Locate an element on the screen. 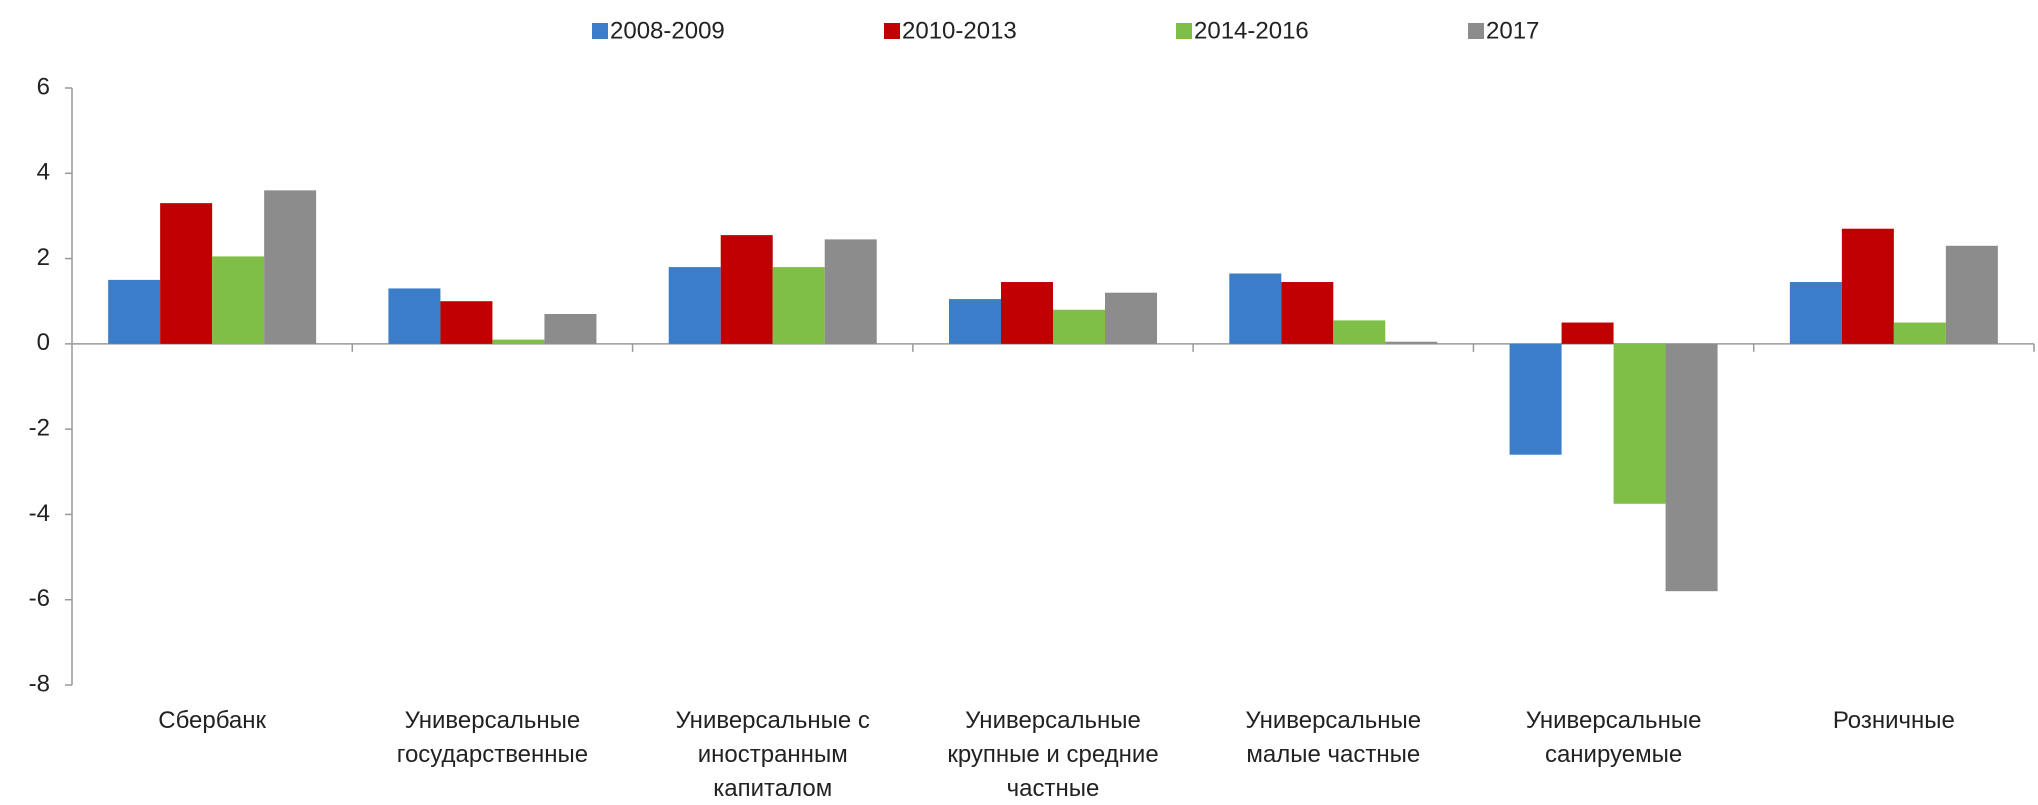  y-tick-label: -2 is located at coordinates (39, 427).